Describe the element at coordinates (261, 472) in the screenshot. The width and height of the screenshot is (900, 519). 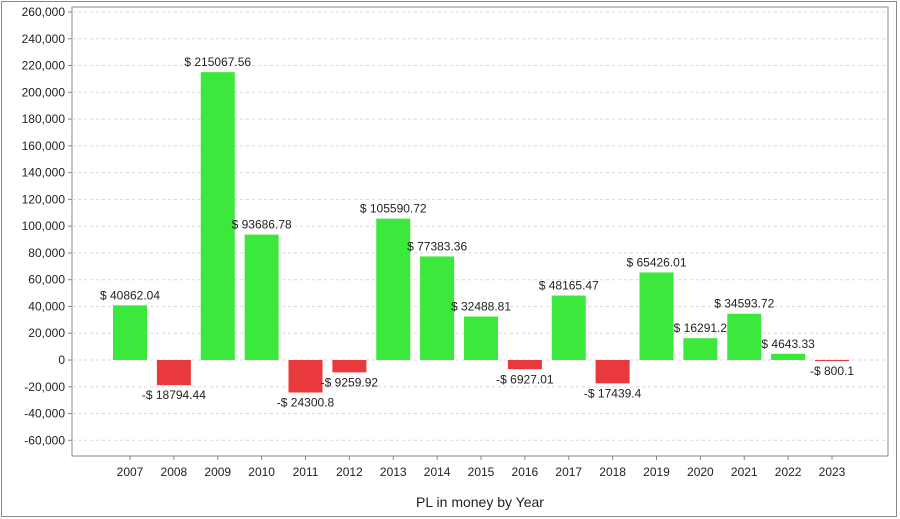
I see `x-tick-label: 2010` at that location.